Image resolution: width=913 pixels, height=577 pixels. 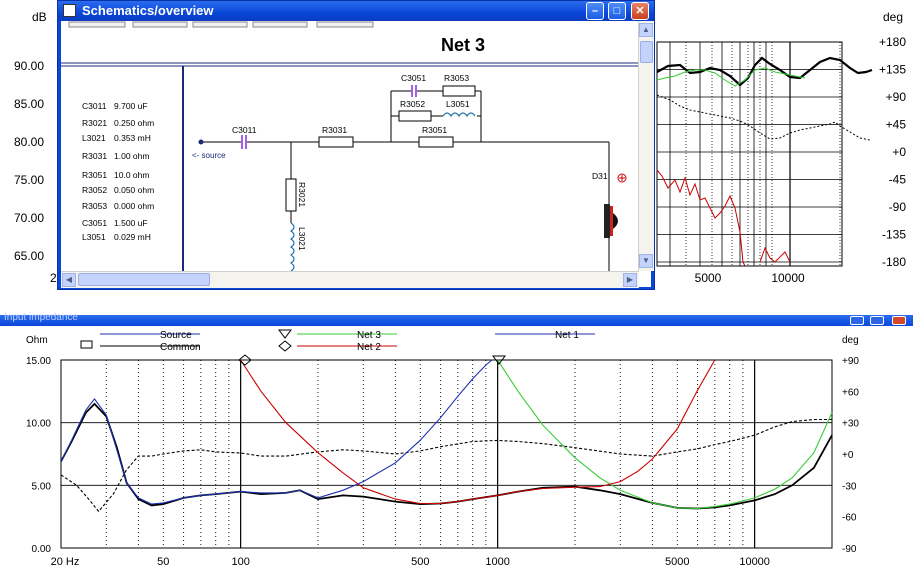 I want to click on scroll-down-icon: ▼, so click(x=646, y=261).